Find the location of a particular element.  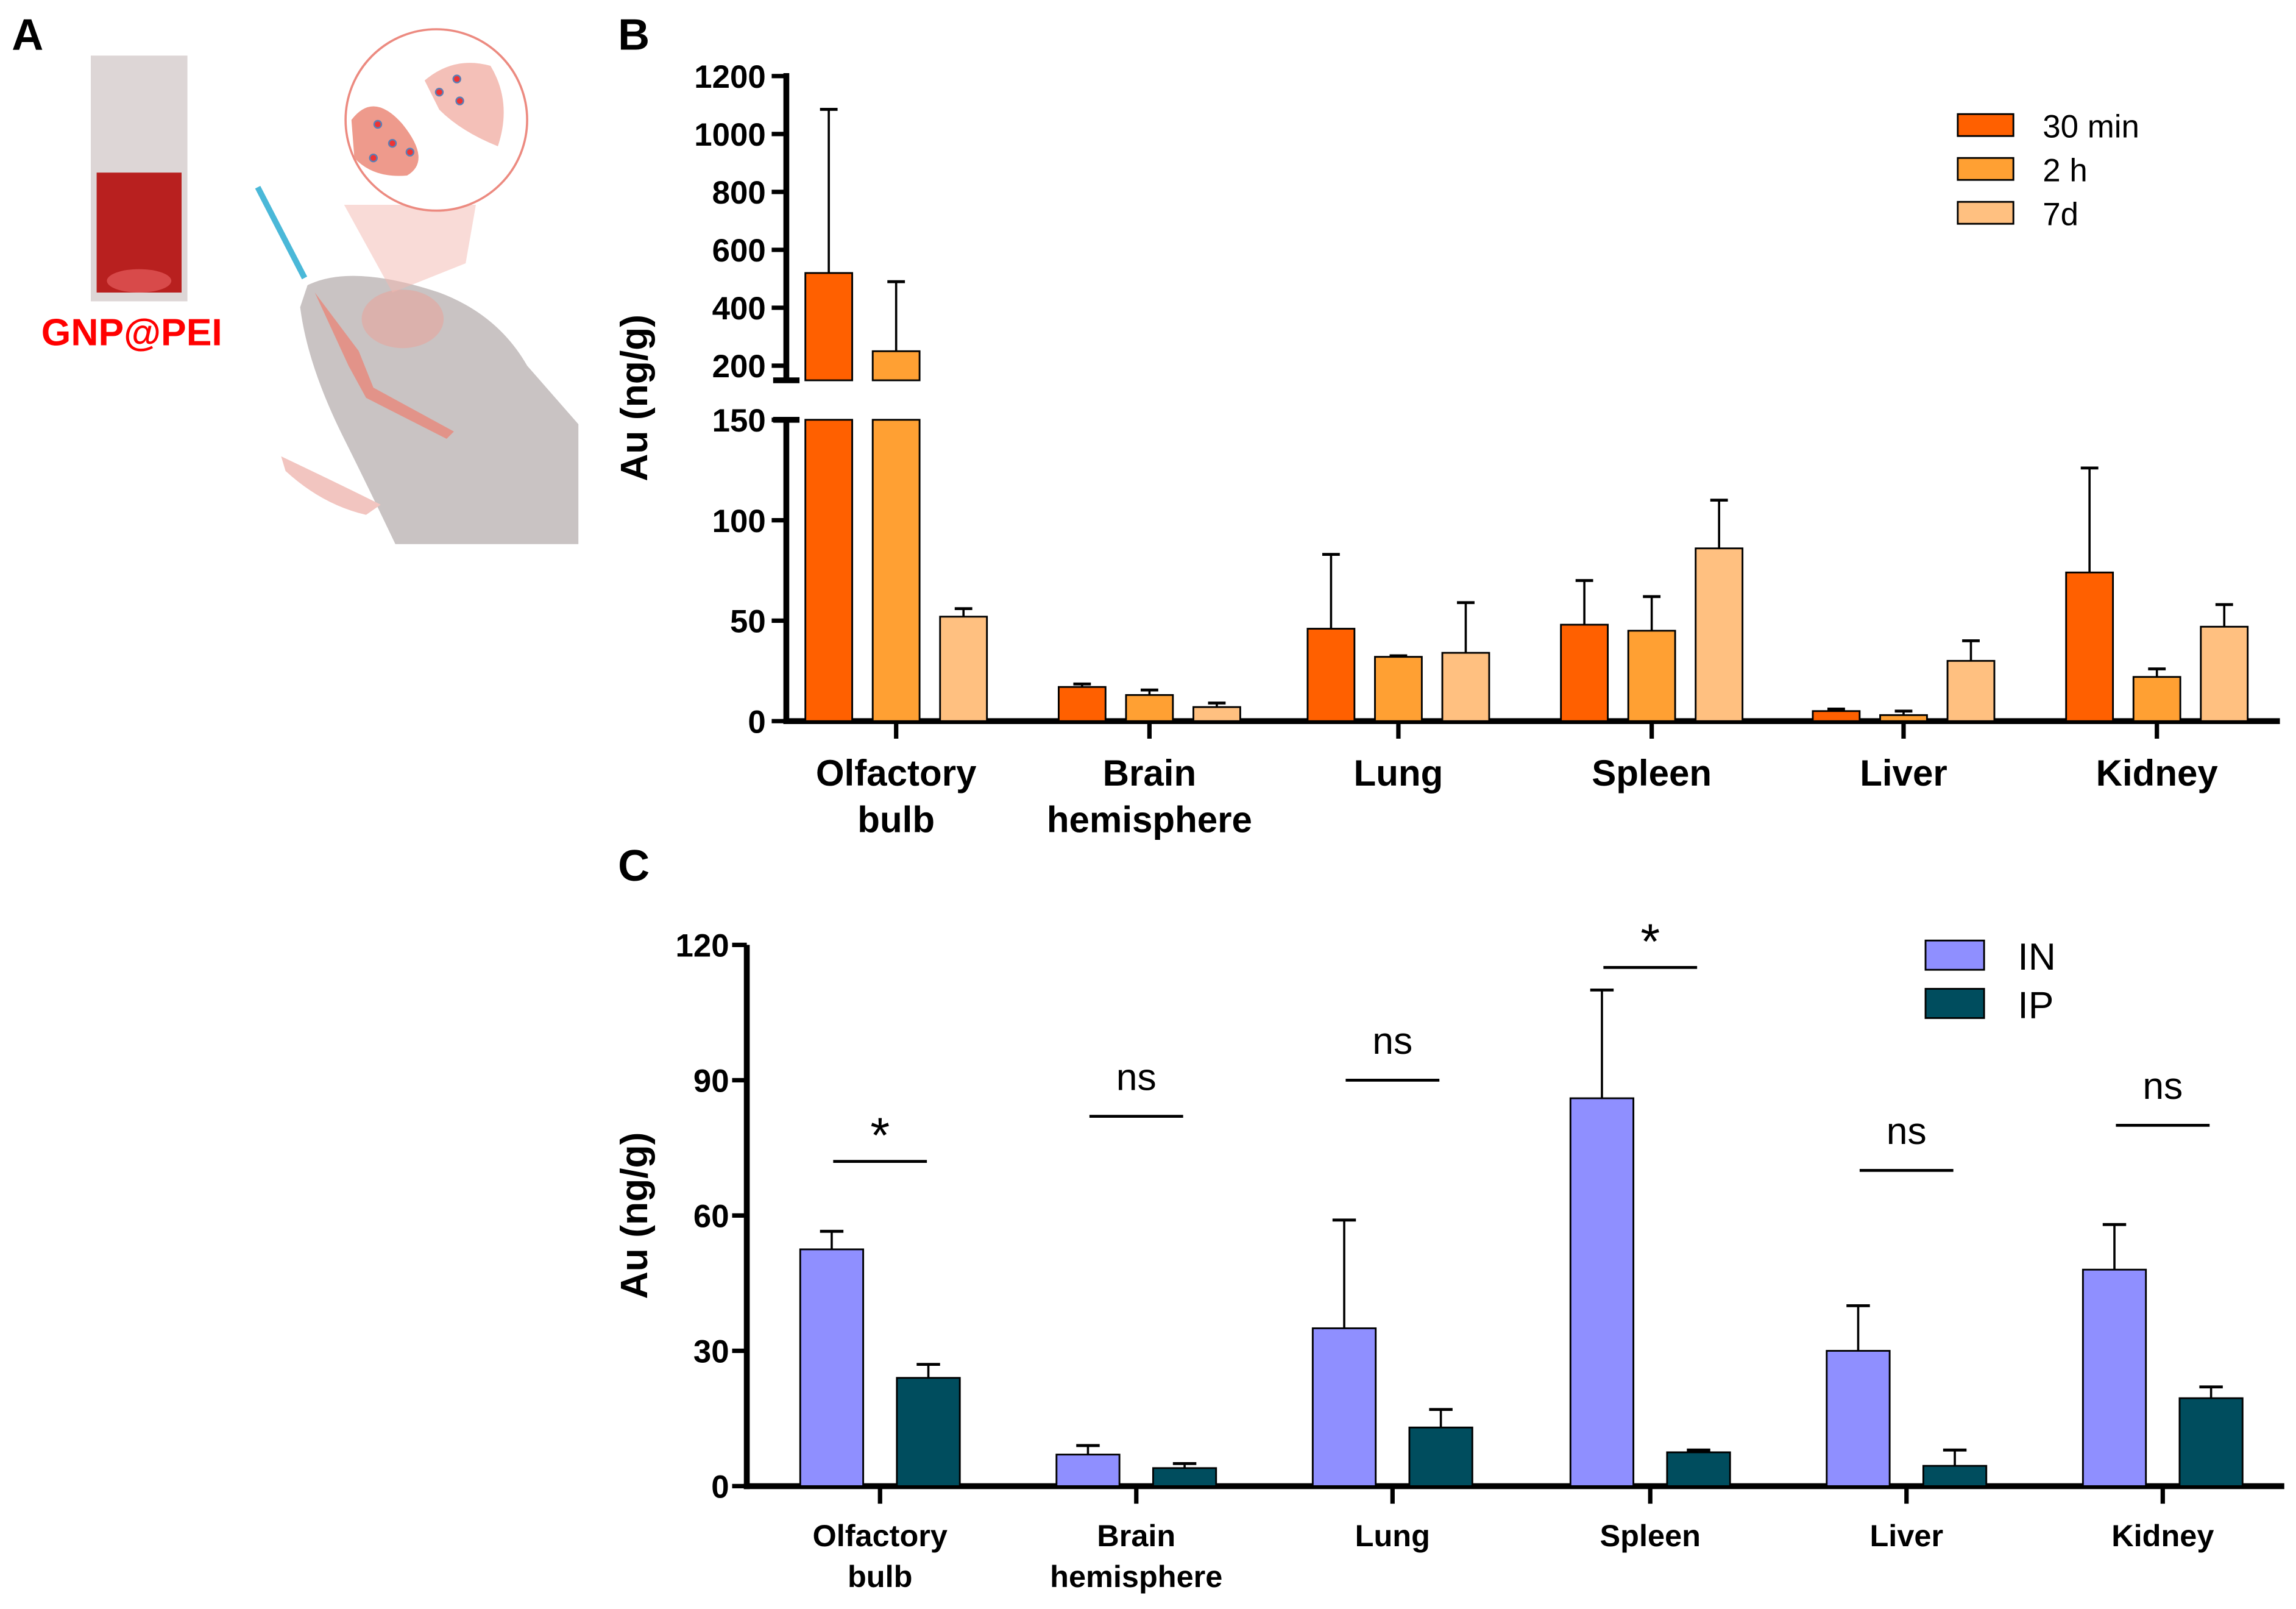

cuvette-meniscus is located at coordinates (139, 281).